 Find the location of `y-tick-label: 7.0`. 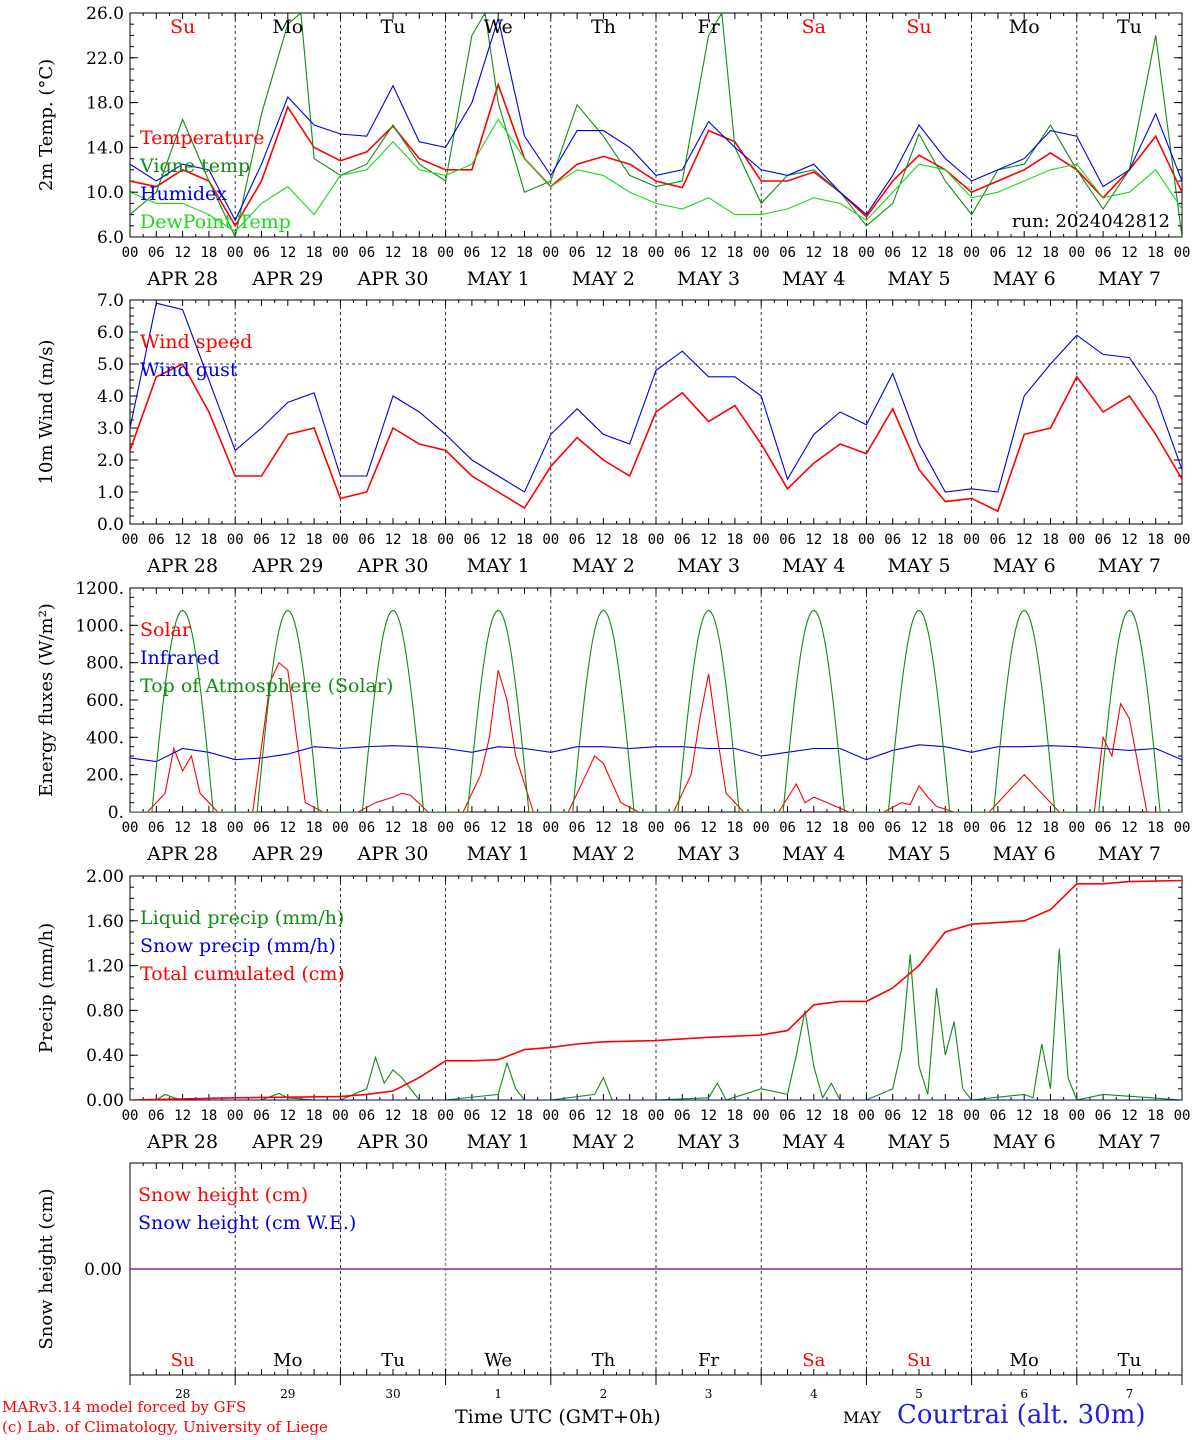

y-tick-label: 7.0 is located at coordinates (110, 301).